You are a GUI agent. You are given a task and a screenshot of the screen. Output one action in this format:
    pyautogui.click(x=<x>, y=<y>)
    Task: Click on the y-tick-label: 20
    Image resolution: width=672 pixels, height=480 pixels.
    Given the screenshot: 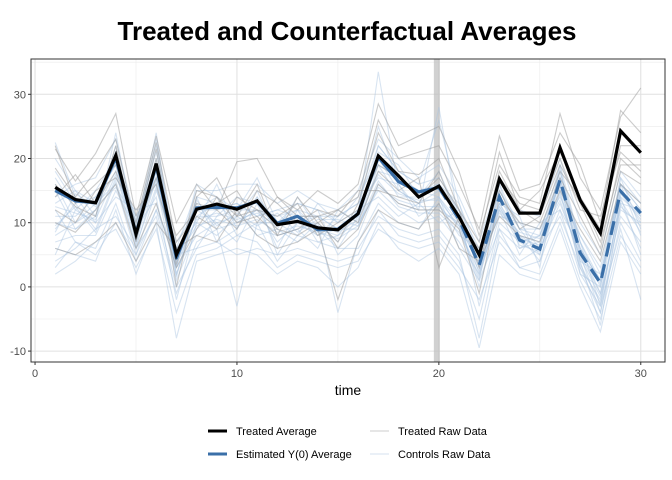 What is the action you would take?
    pyautogui.click(x=20, y=160)
    